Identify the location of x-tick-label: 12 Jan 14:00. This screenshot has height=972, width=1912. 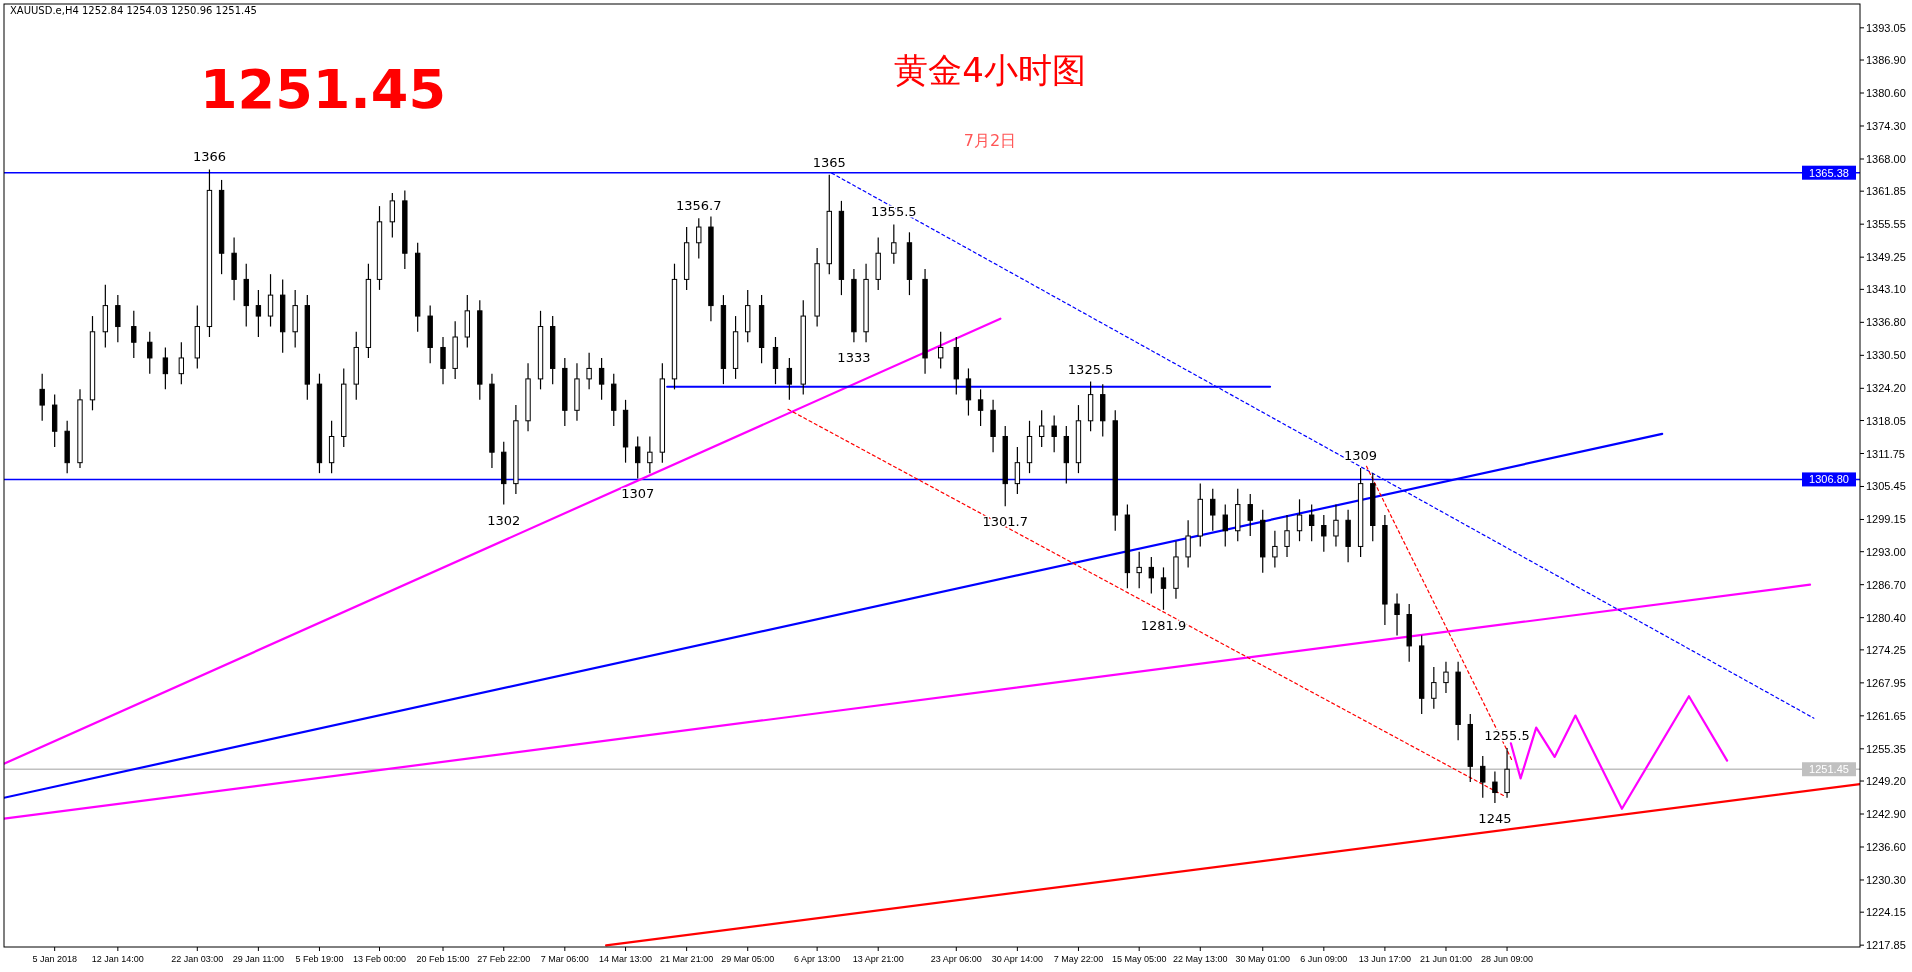
(117, 959).